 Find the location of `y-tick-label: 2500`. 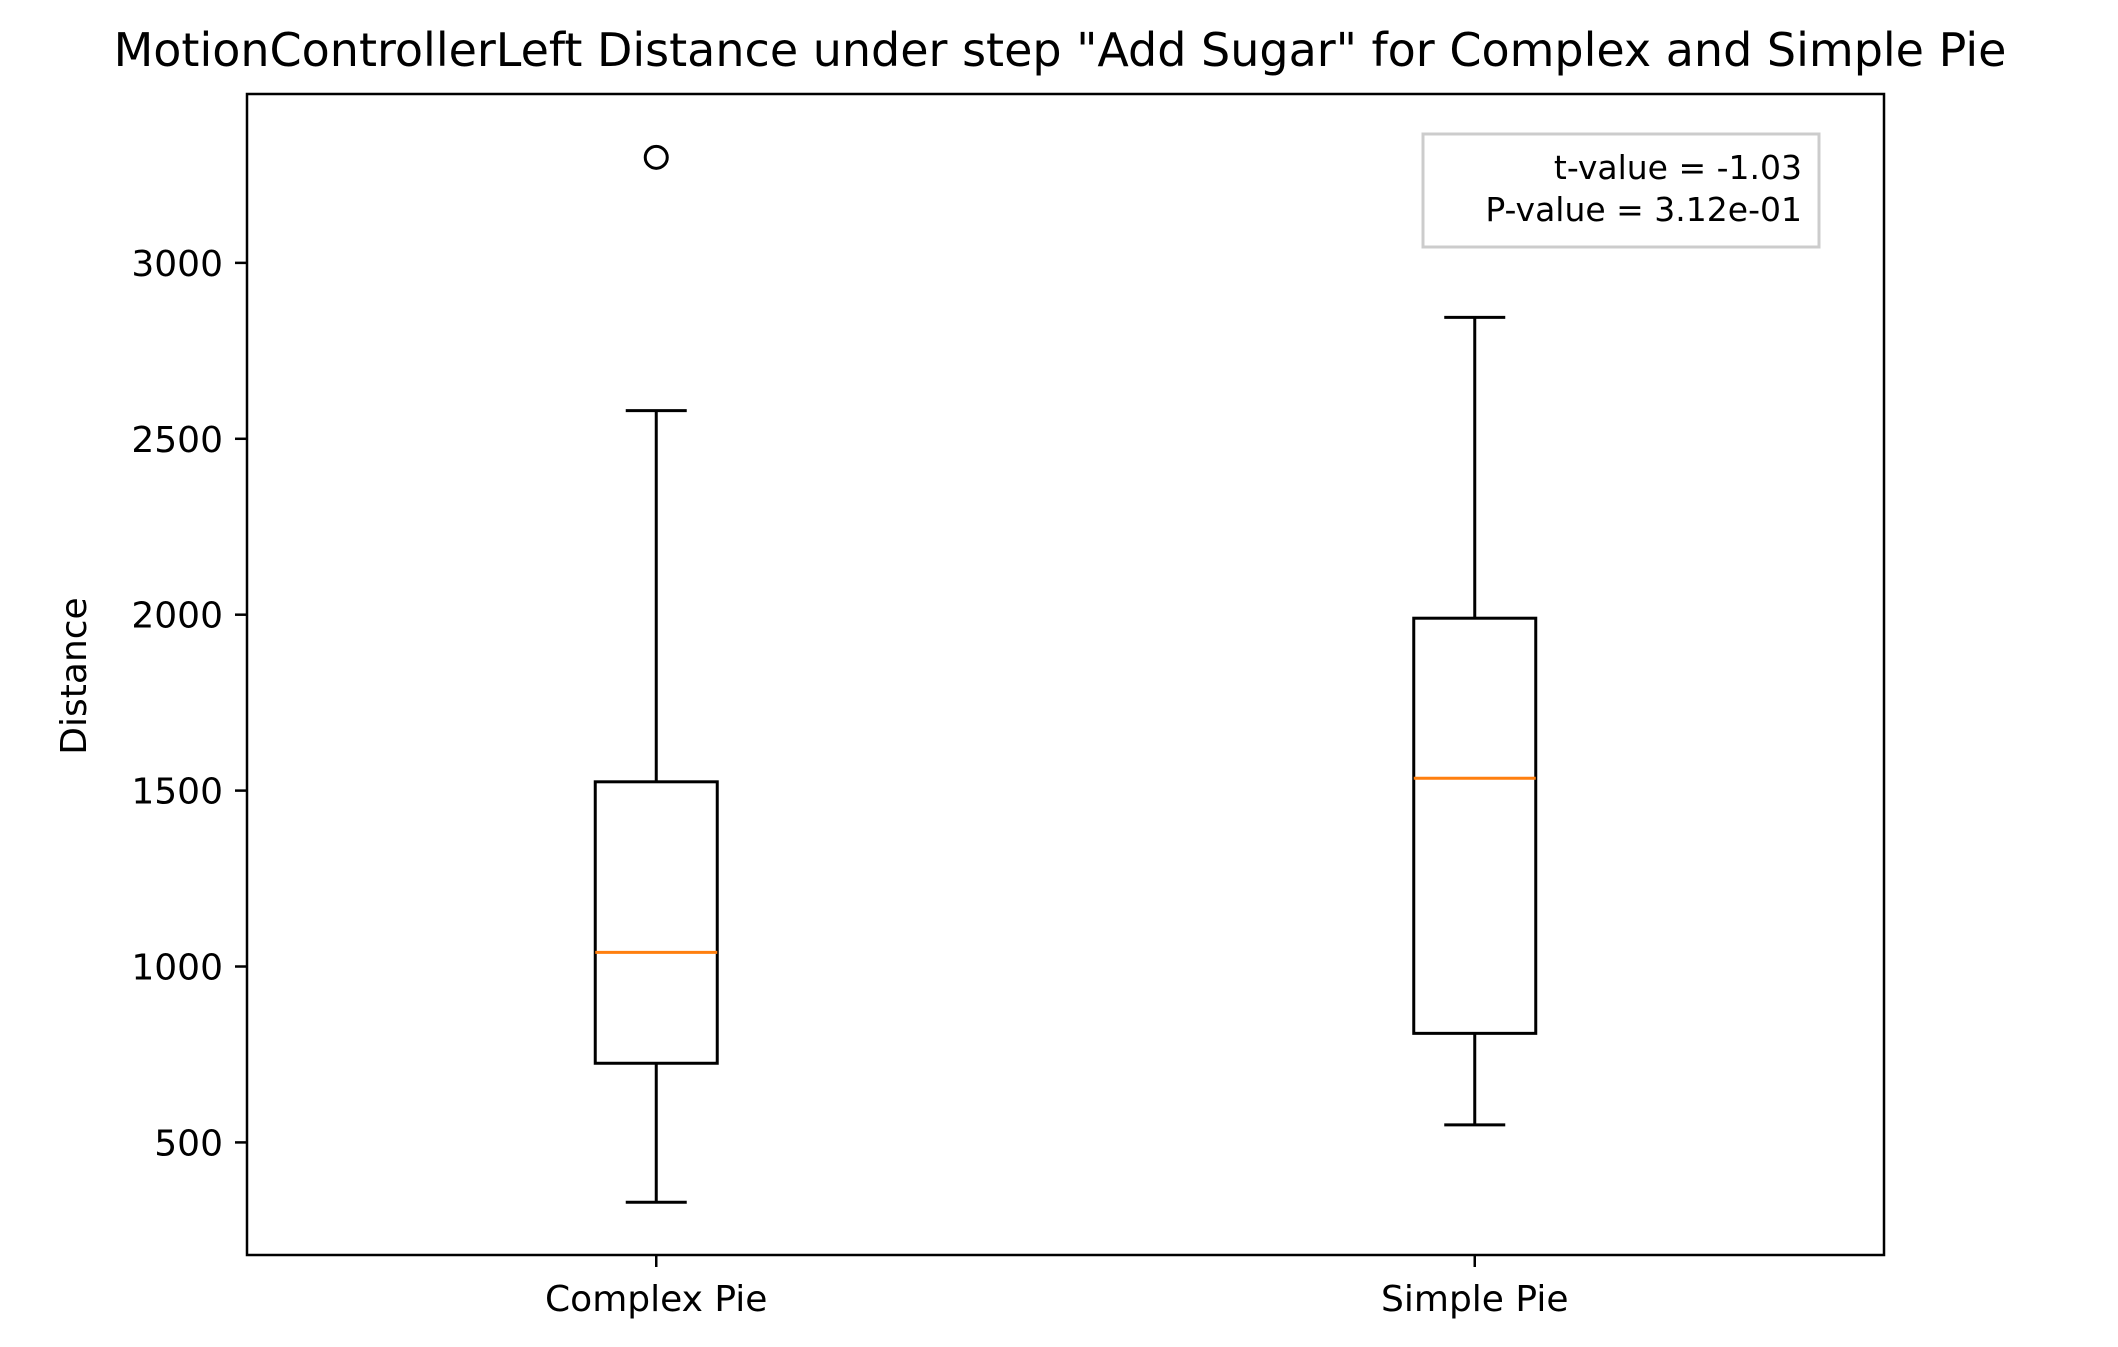

y-tick-label: 2500 is located at coordinates (177, 440).